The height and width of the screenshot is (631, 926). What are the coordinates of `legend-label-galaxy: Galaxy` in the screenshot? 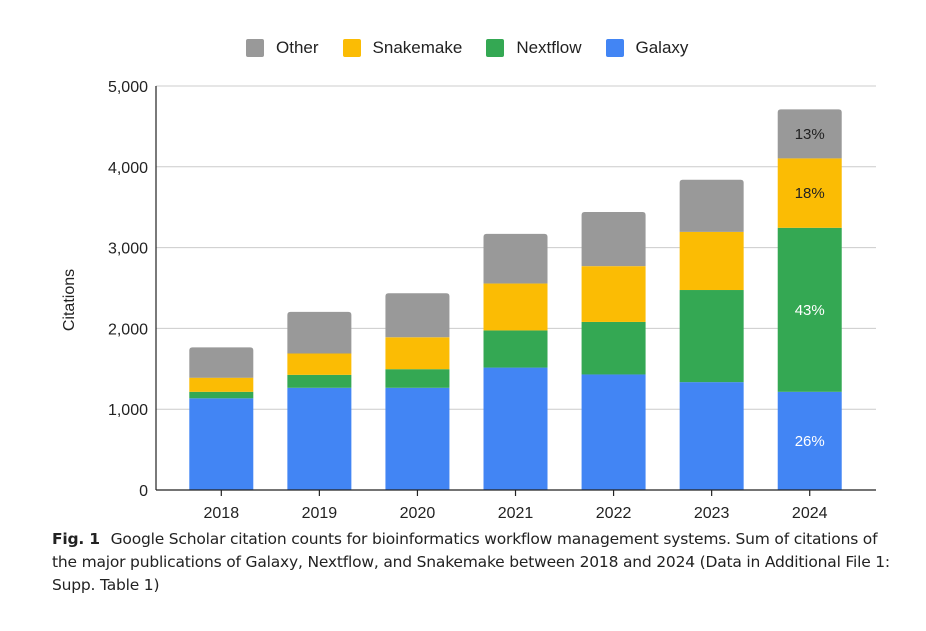 It's located at (662, 47).